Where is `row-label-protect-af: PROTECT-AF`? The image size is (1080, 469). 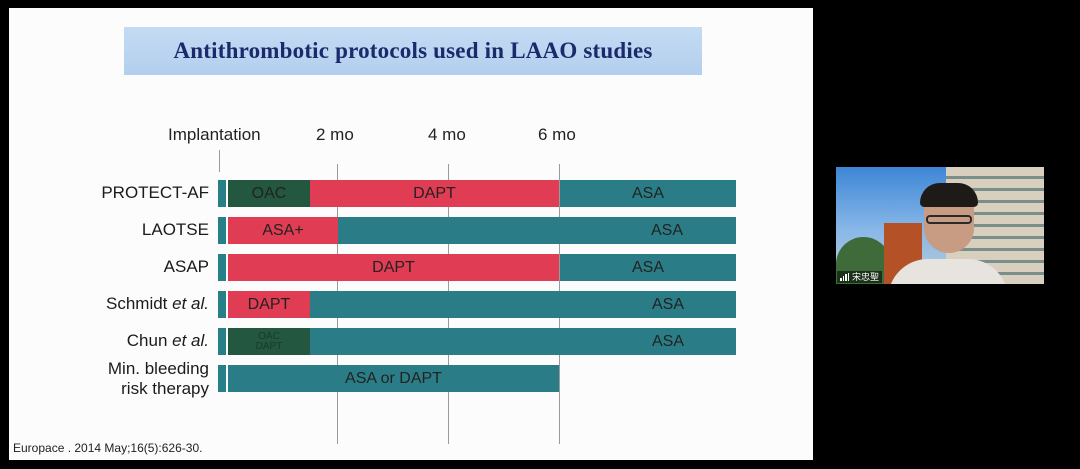
row-label-protect-af: PROTECT-AF is located at coordinates (155, 192).